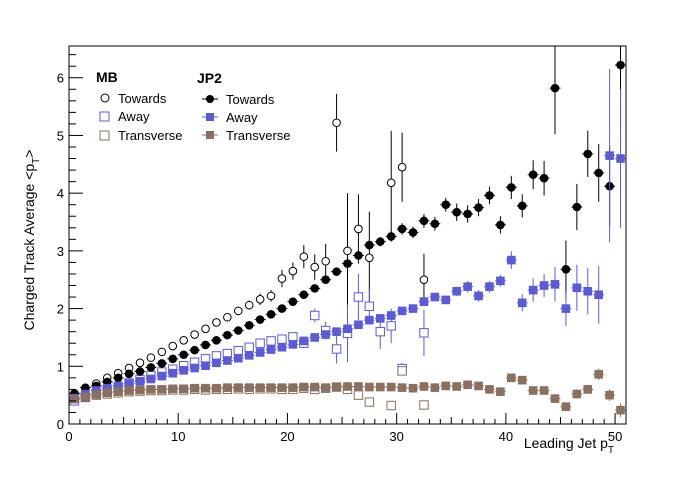 The width and height of the screenshot is (696, 477). I want to click on legend-title-mb: MB, so click(107, 77).